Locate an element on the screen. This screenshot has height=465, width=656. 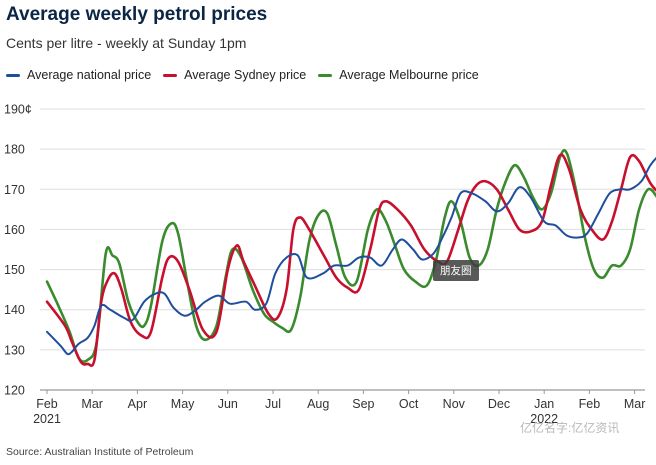
x-tick-label: Aug is located at coordinates (318, 404).